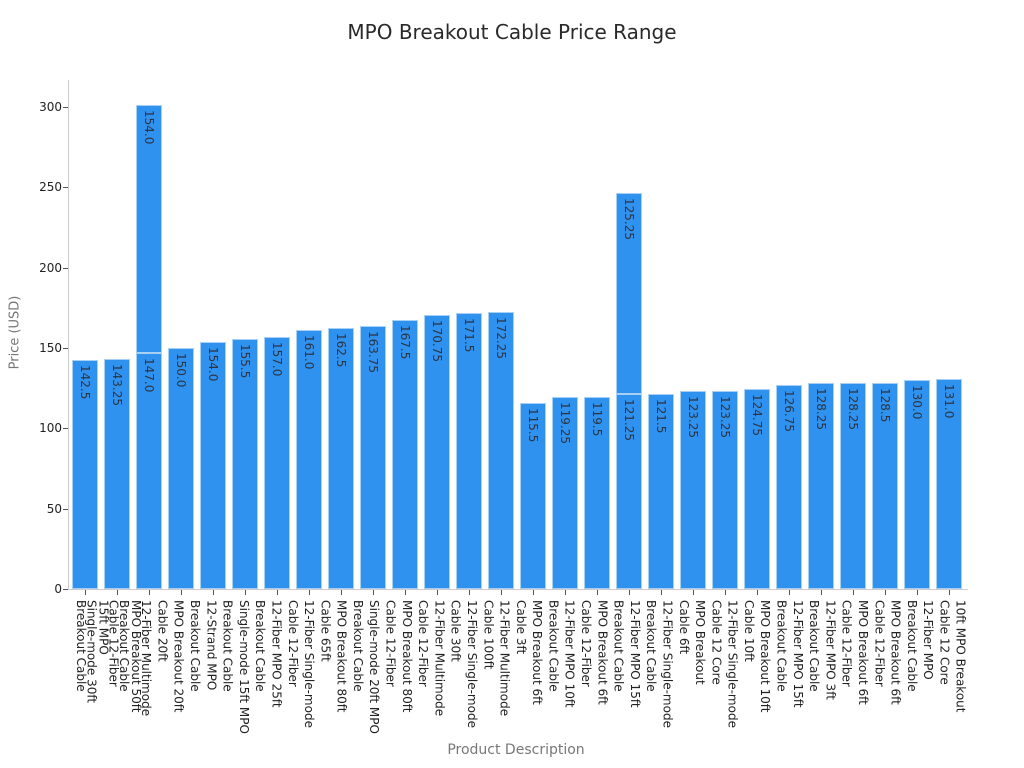 The height and width of the screenshot is (768, 1024). What do you see at coordinates (58, 589) in the screenshot?
I see `y-tick-label: 0` at bounding box center [58, 589].